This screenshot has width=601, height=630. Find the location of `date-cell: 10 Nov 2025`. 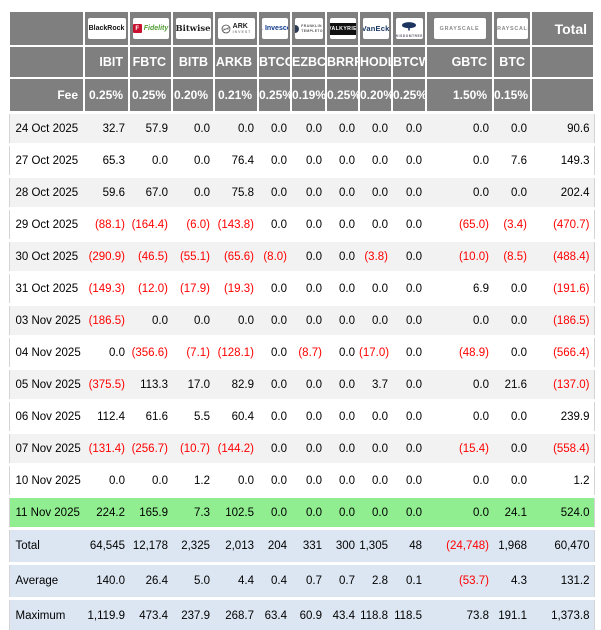

date-cell: 10 Nov 2025 is located at coordinates (46, 480).